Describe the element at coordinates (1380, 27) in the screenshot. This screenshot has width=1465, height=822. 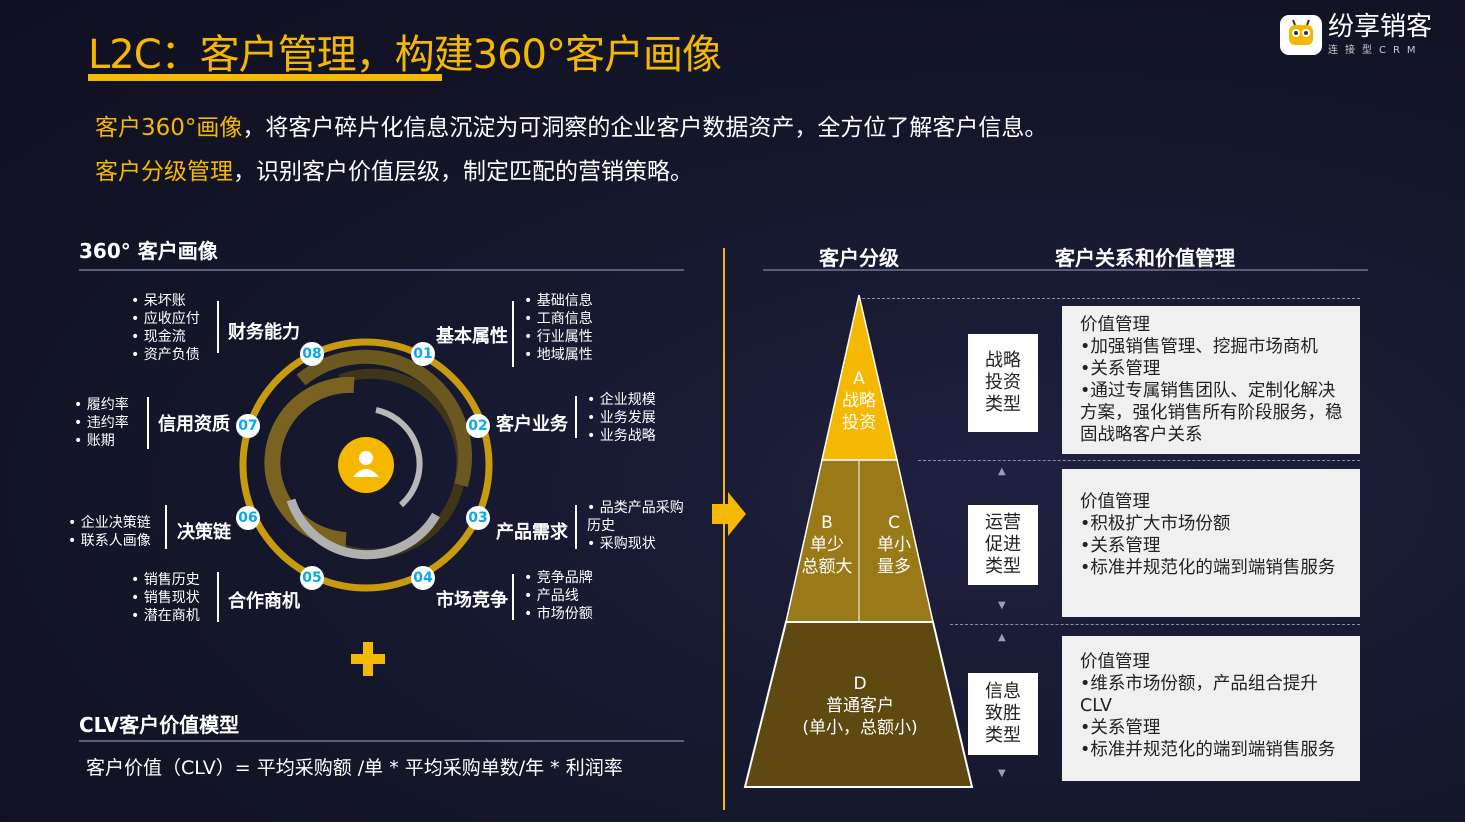
I see `logo-name: 纷享销客` at that location.